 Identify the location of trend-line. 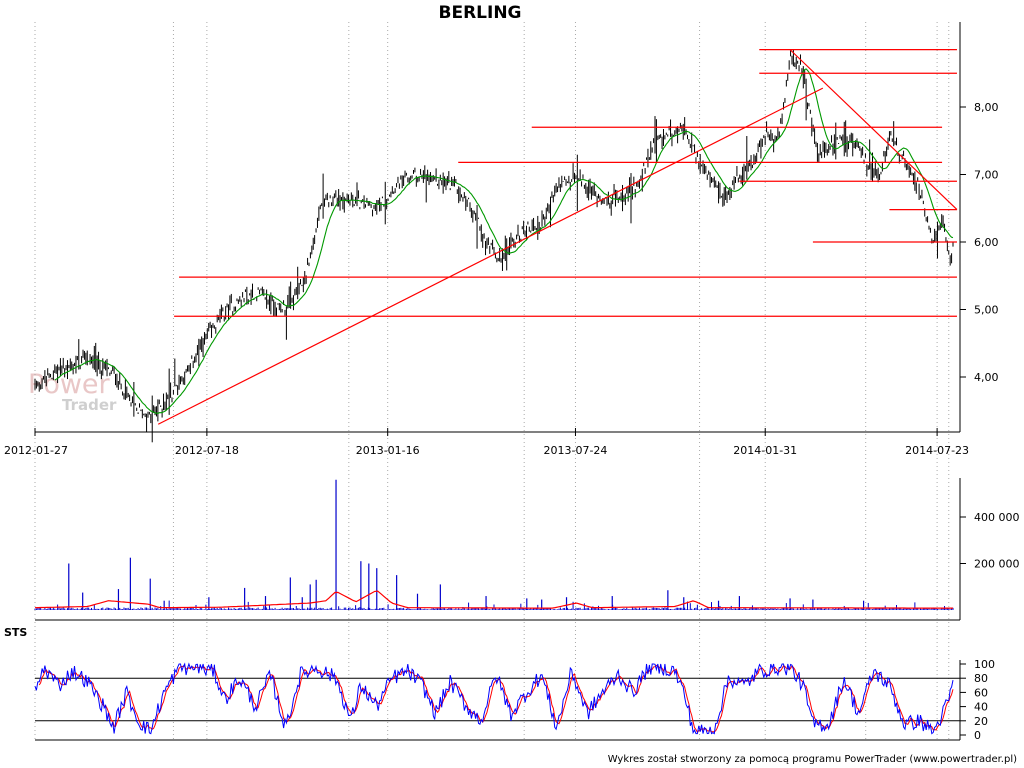
(873, 130).